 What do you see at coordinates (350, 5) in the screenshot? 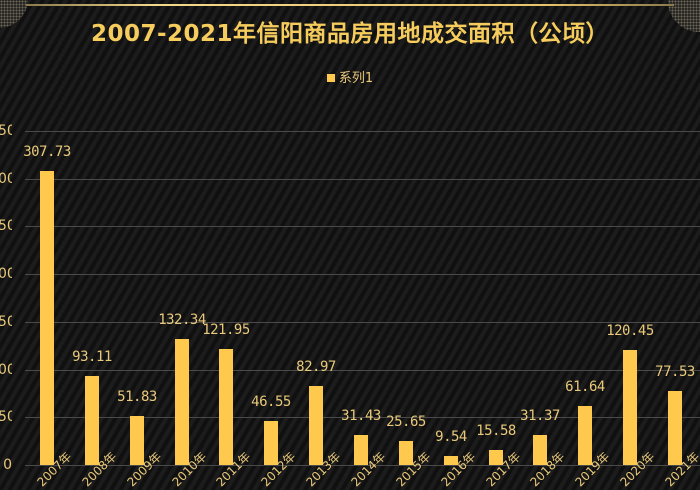
I see `top-gold-rule` at bounding box center [350, 5].